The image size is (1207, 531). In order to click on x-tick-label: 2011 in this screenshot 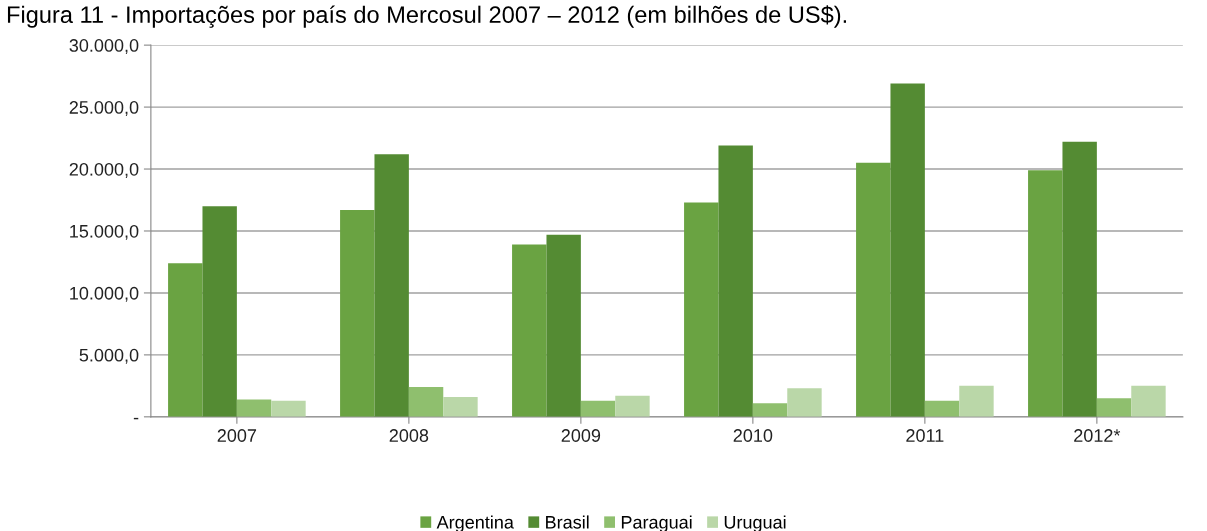, I will do `click(925, 435)`.